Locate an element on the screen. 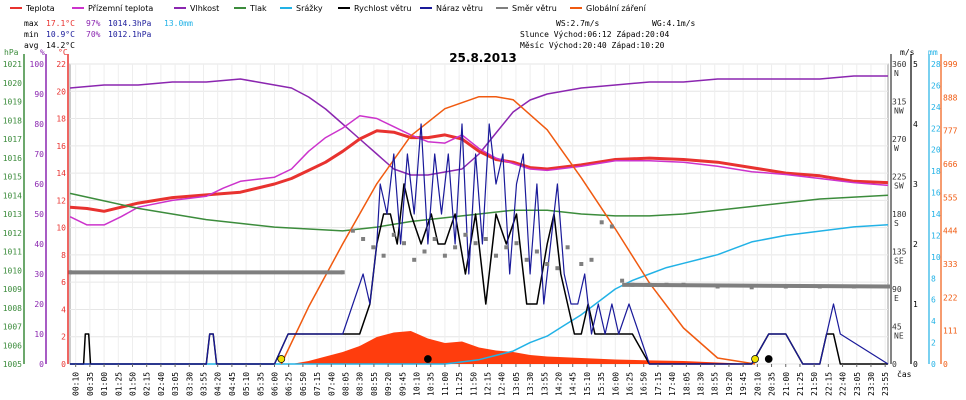 This screenshot has width=966, height=400. y-tick-label: 225 is located at coordinates (899, 177).